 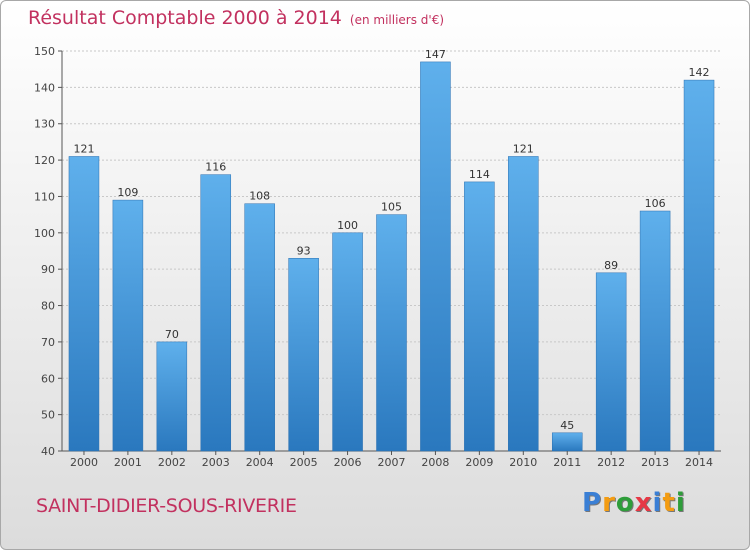 What do you see at coordinates (48, 306) in the screenshot?
I see `y-tick-label: 80` at bounding box center [48, 306].